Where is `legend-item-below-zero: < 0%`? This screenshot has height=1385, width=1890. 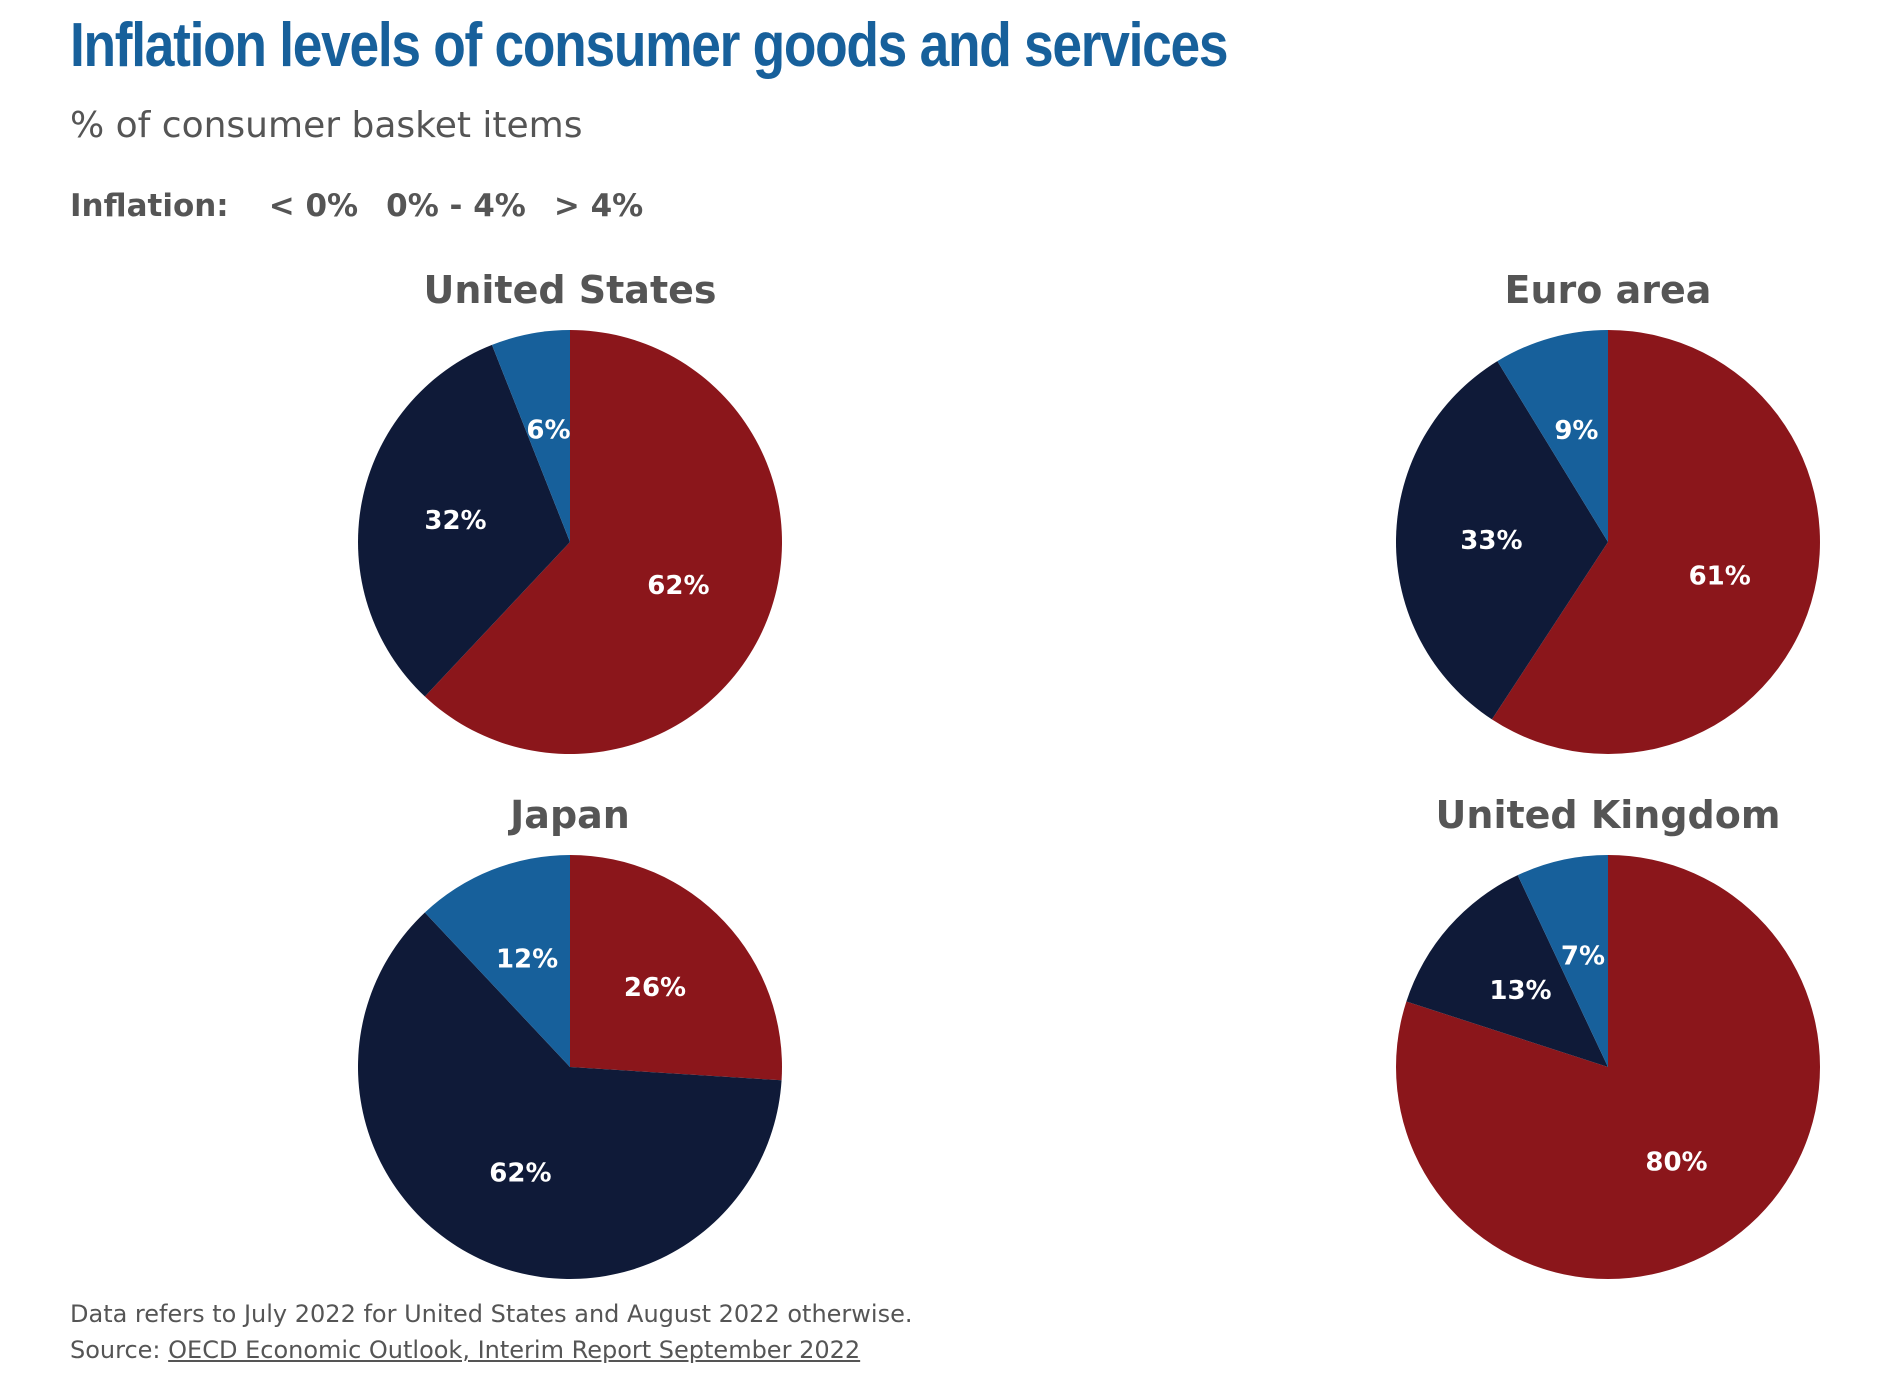
legend-item-below-zero: < 0% is located at coordinates (313, 206).